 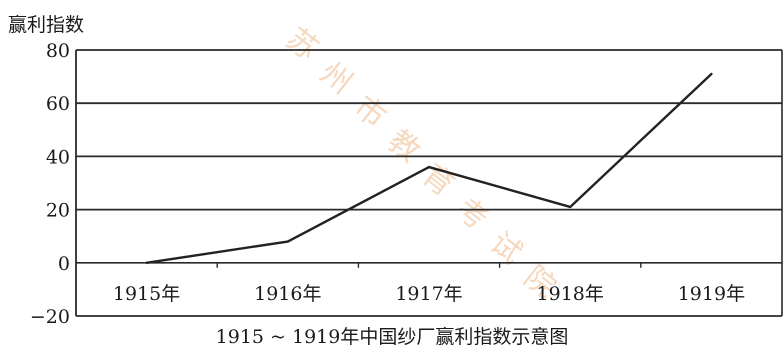 I want to click on x-tick-label: 1917年, so click(x=428, y=294).